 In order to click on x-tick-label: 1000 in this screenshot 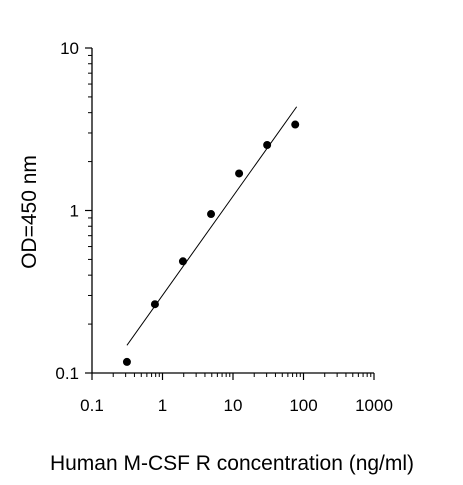, I will do `click(374, 405)`.